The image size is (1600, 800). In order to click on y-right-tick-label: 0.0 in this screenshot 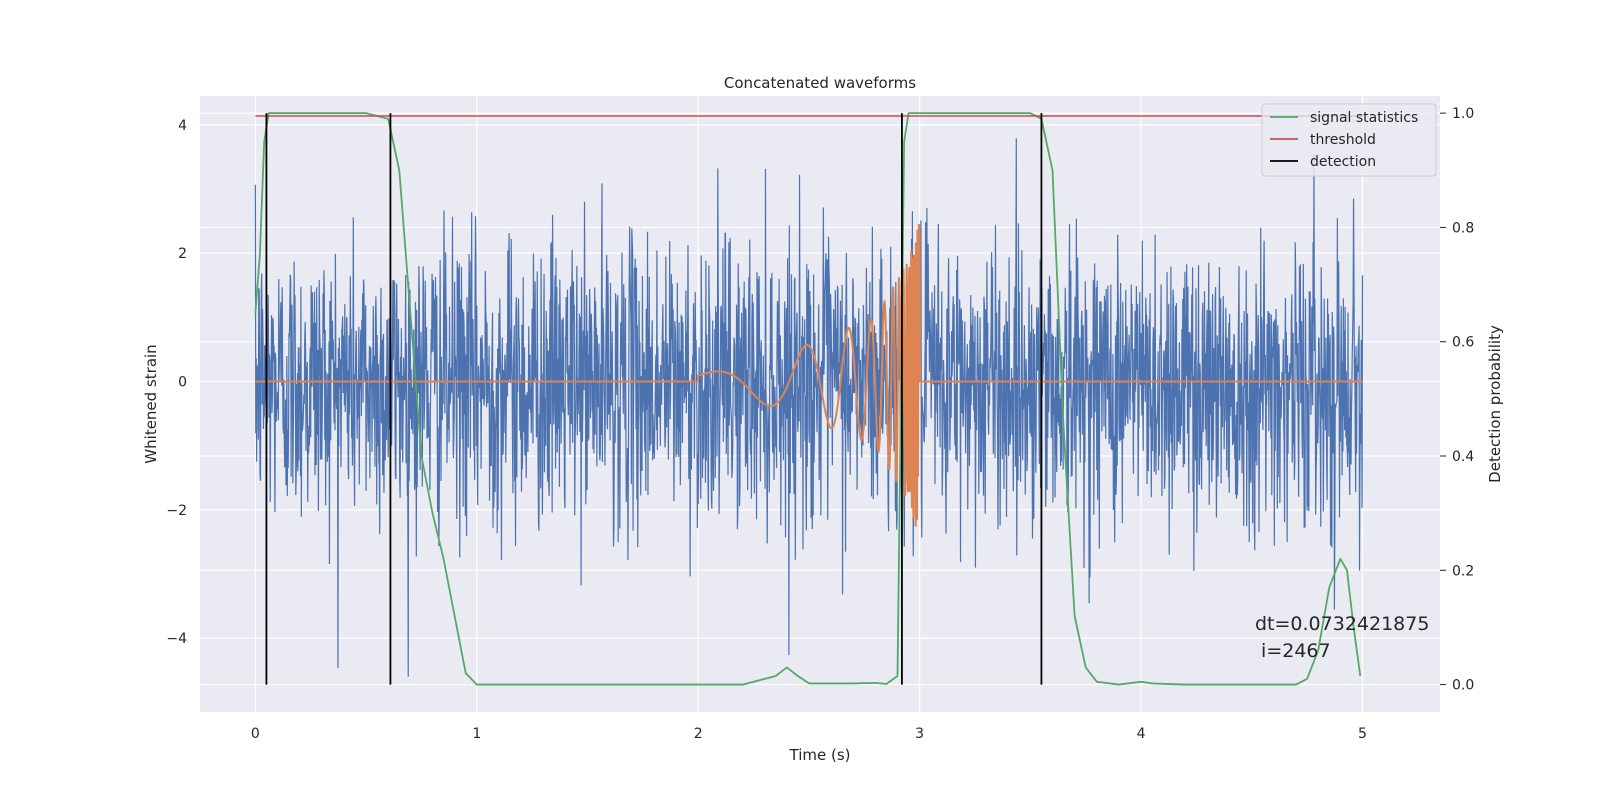, I will do `click(1463, 686)`.